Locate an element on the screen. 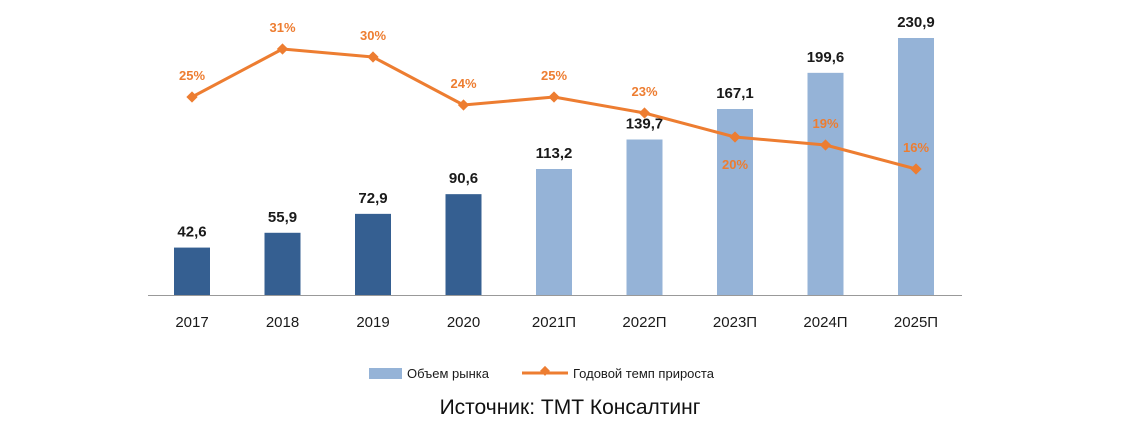  x-tick-label: 2020 is located at coordinates (463, 322).